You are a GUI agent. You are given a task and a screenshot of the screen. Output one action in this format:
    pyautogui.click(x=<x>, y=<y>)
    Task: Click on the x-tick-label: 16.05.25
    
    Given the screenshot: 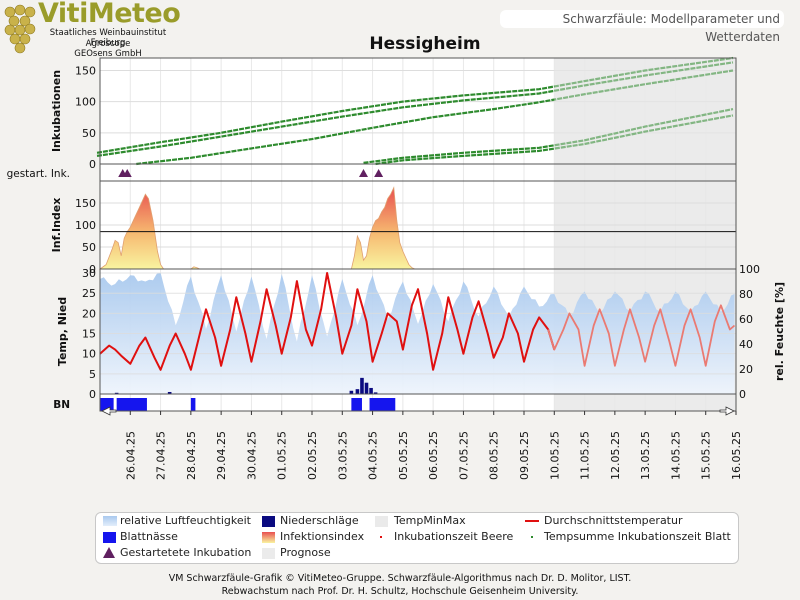 What is the action you would take?
    pyautogui.click(x=736, y=455)
    